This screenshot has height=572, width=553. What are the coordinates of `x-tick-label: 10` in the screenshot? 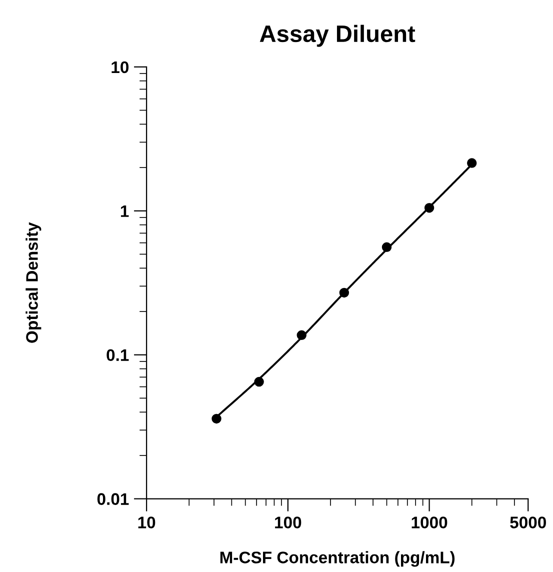 It's located at (147, 522).